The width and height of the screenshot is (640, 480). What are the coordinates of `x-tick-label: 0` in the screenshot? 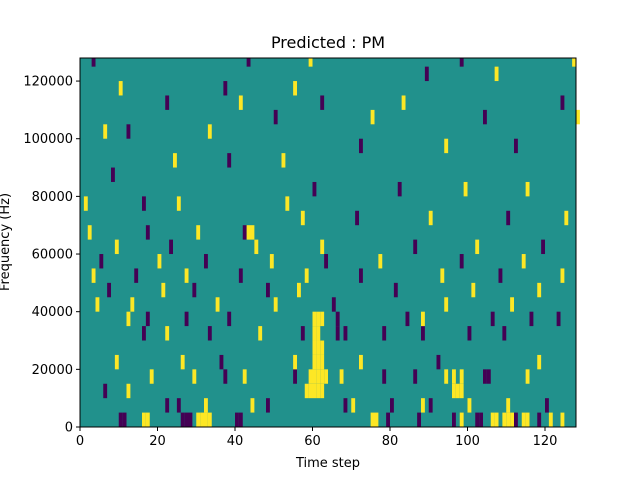 It's located at (80, 441).